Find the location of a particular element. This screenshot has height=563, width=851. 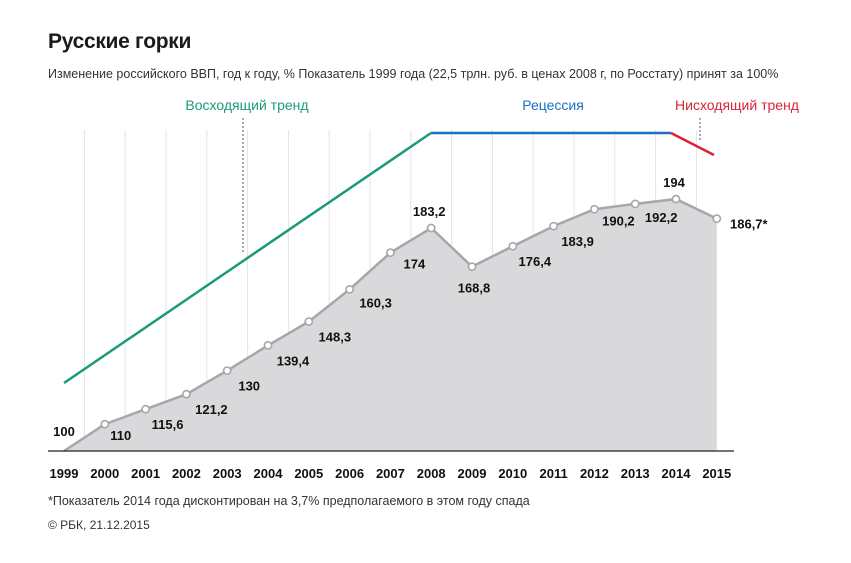

value-label: 168,8 is located at coordinates (474, 288).